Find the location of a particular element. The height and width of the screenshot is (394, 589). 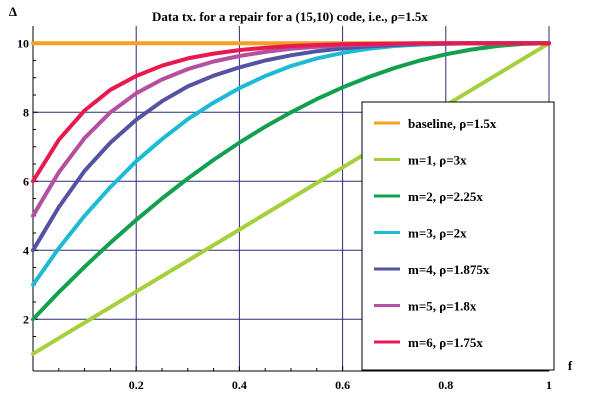

x-tick-label: 0.8 is located at coordinates (445, 385).